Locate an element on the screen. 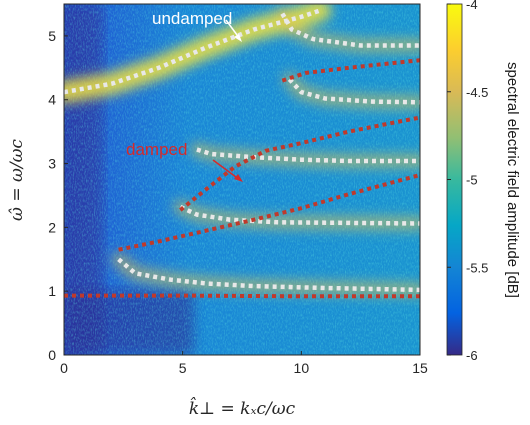 This screenshot has height=425, width=530. colorbar-tick-label: -4 is located at coordinates (472, 6).